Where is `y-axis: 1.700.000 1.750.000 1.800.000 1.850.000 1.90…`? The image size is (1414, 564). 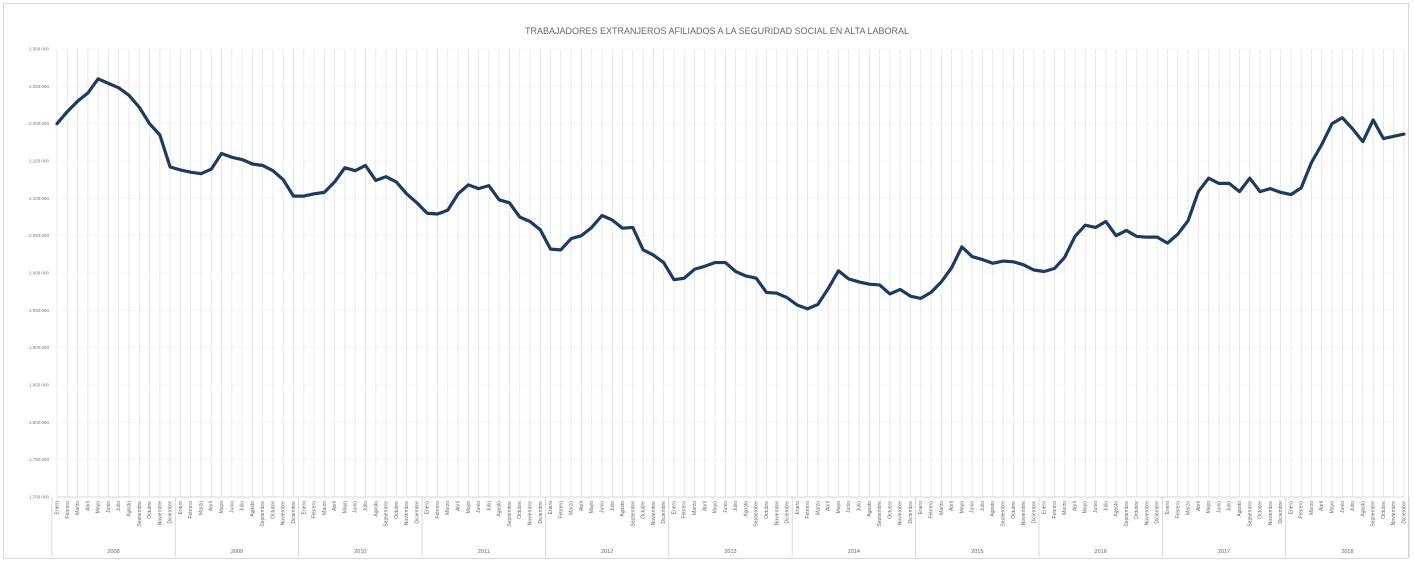 y-axis: 1.700.000 1.750.000 1.800.000 1.850.000 1.90… is located at coordinates (39, 273).